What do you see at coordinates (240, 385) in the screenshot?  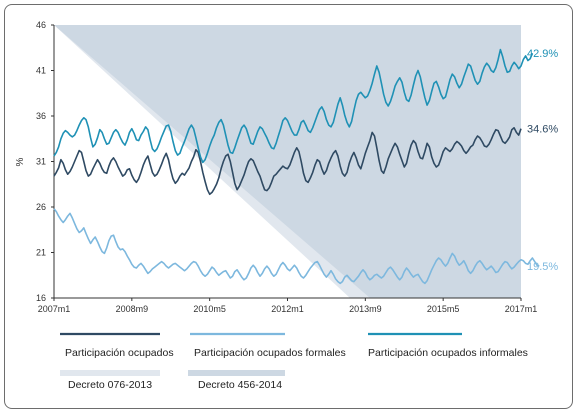 I see `legend-label-4: Decreto 456-2014` at bounding box center [240, 385].